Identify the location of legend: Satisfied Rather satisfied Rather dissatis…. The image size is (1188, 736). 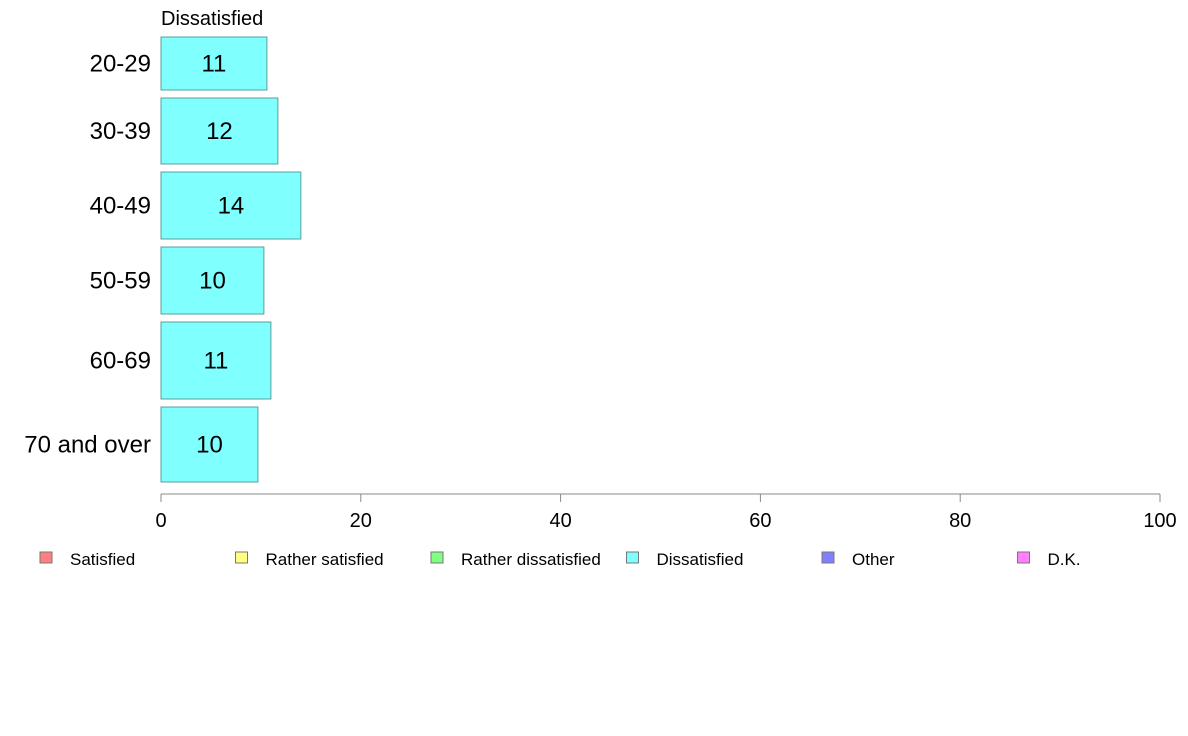
(560, 559).